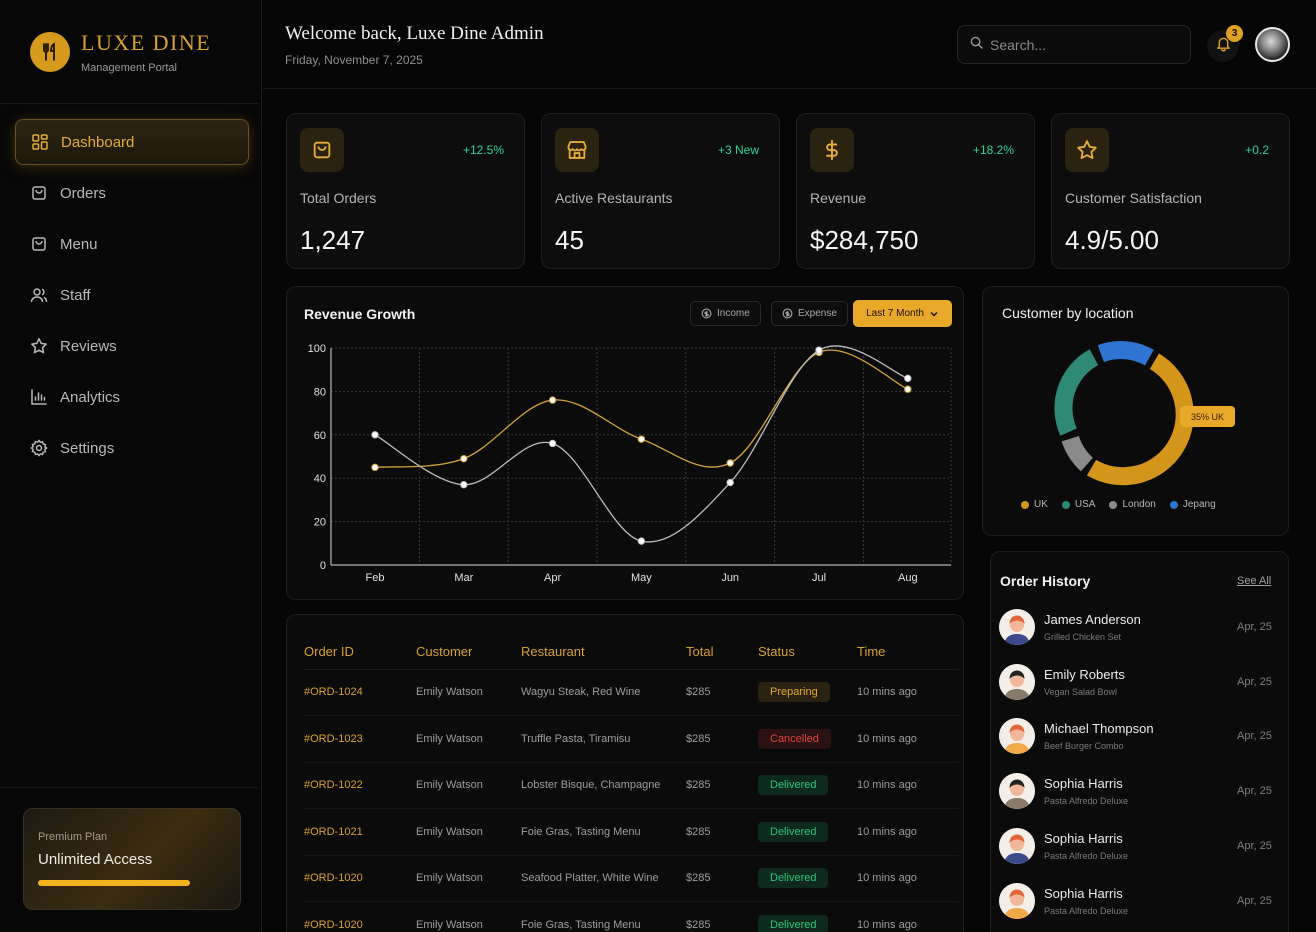  What do you see at coordinates (1207, 416) in the screenshot?
I see `location-percentage-tag: 35% UK` at bounding box center [1207, 416].